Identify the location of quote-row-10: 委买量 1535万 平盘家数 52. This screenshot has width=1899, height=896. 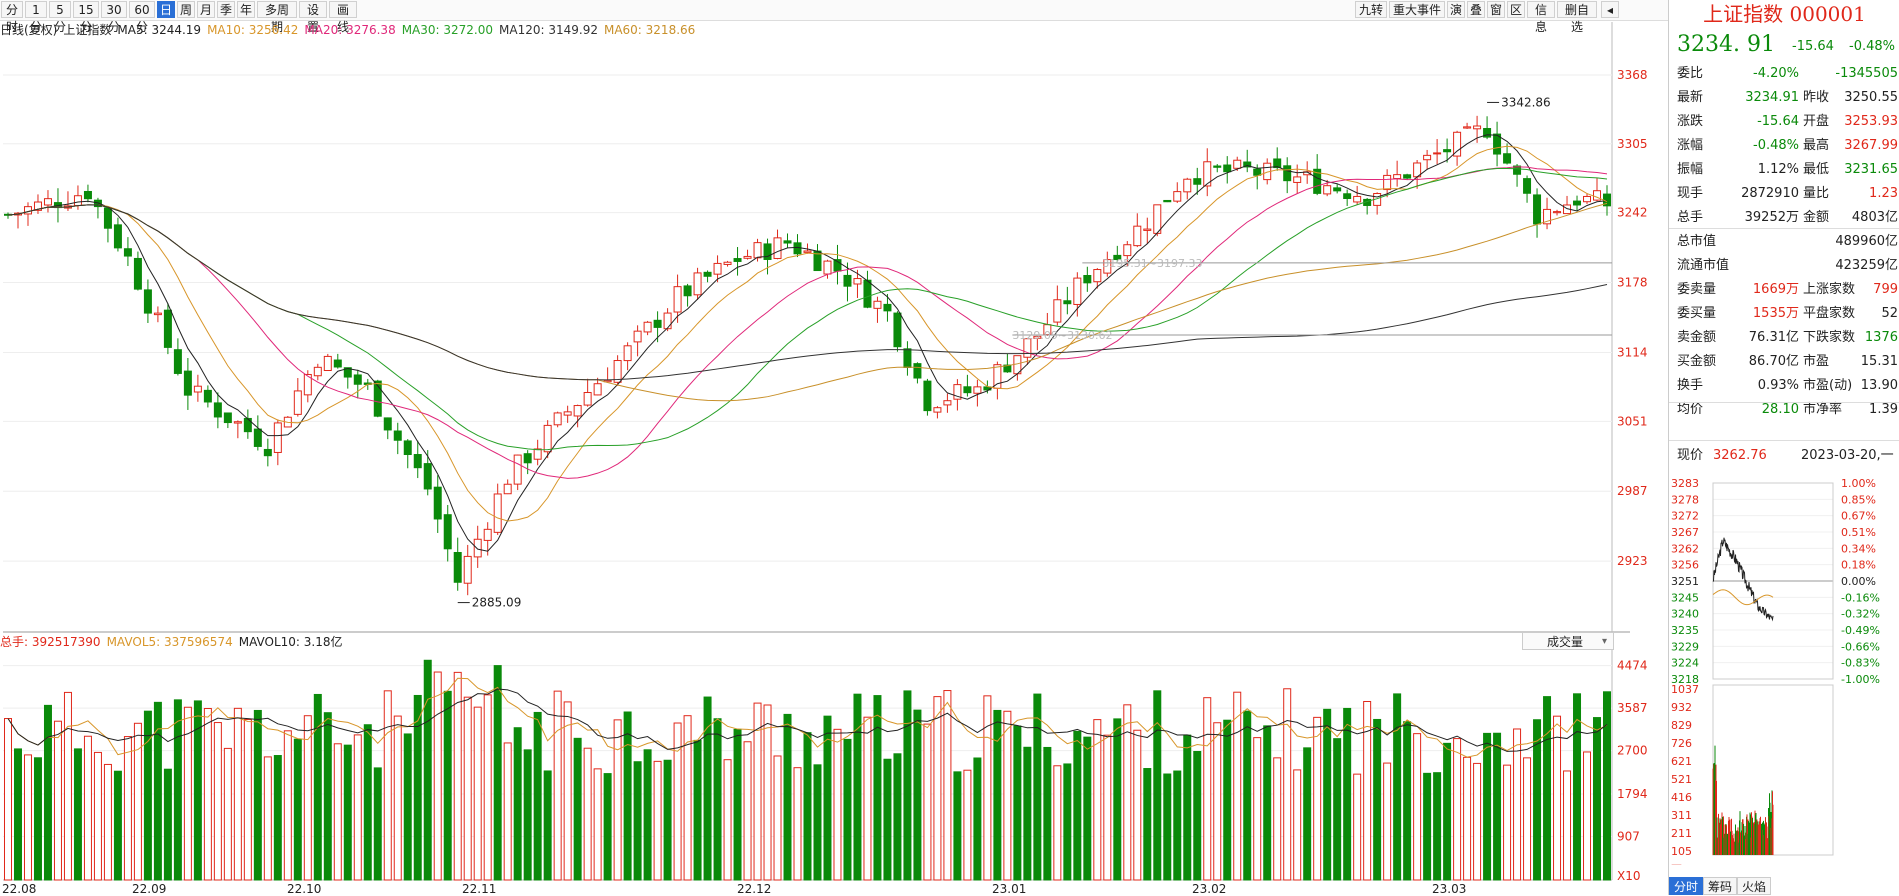
(1784, 314).